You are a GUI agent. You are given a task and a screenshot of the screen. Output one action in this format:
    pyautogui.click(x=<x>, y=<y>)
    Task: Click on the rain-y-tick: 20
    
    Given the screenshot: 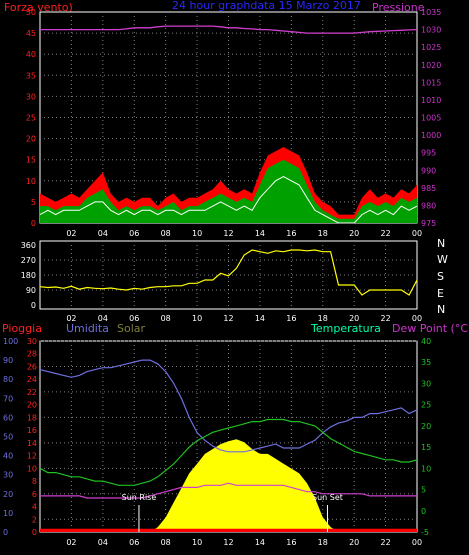 What is the action you would take?
    pyautogui.click(x=32, y=405)
    